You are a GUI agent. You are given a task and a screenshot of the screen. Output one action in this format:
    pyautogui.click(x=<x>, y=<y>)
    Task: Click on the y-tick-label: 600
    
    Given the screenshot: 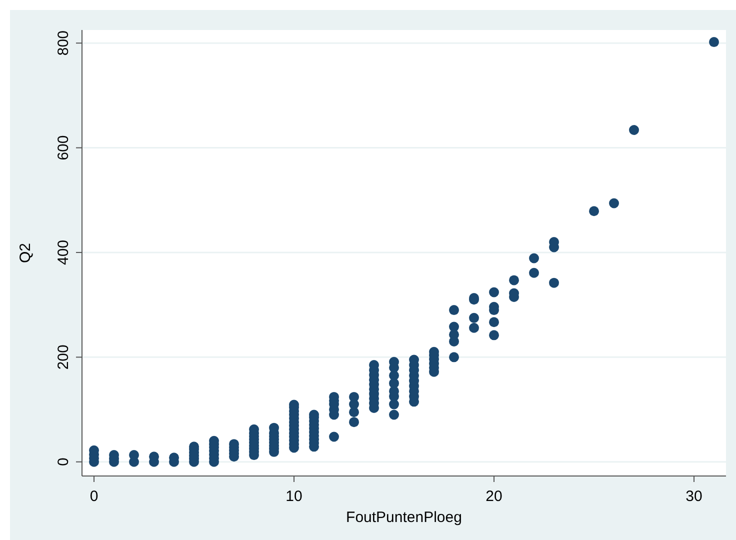 What is the action you would take?
    pyautogui.click(x=63, y=147)
    